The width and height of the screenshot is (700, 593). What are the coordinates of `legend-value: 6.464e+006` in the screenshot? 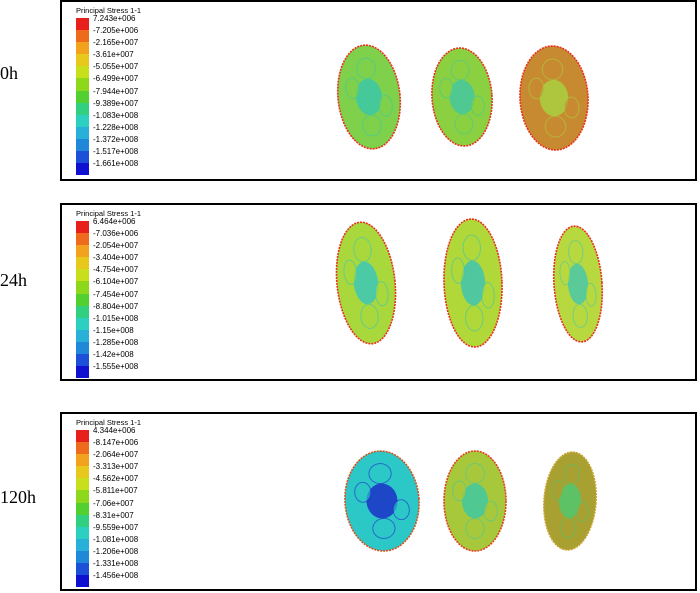 It's located at (114, 221).